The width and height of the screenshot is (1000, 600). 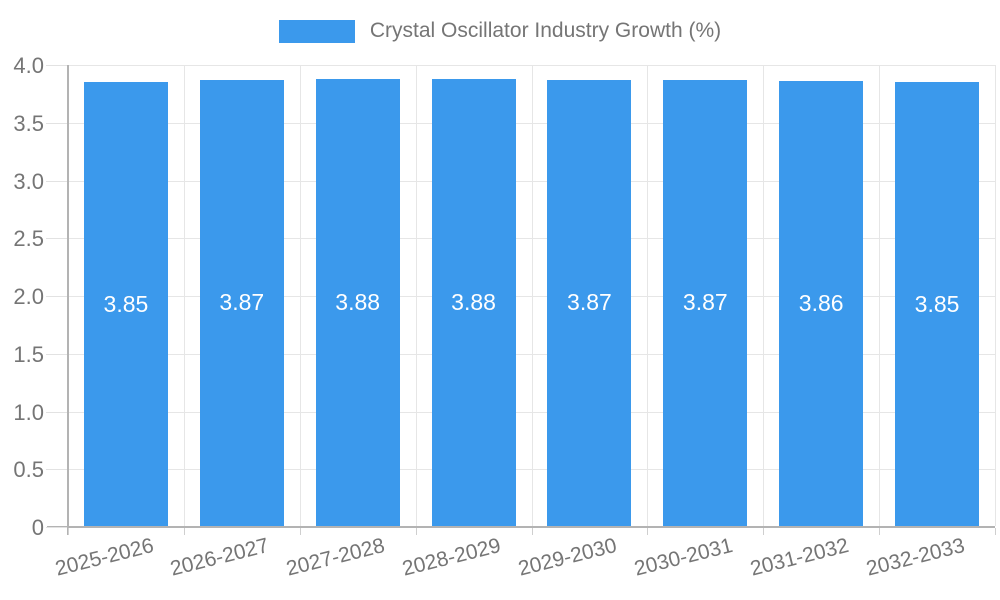 What do you see at coordinates (336, 557) in the screenshot?
I see `x-axis-label: 2027-2028` at bounding box center [336, 557].